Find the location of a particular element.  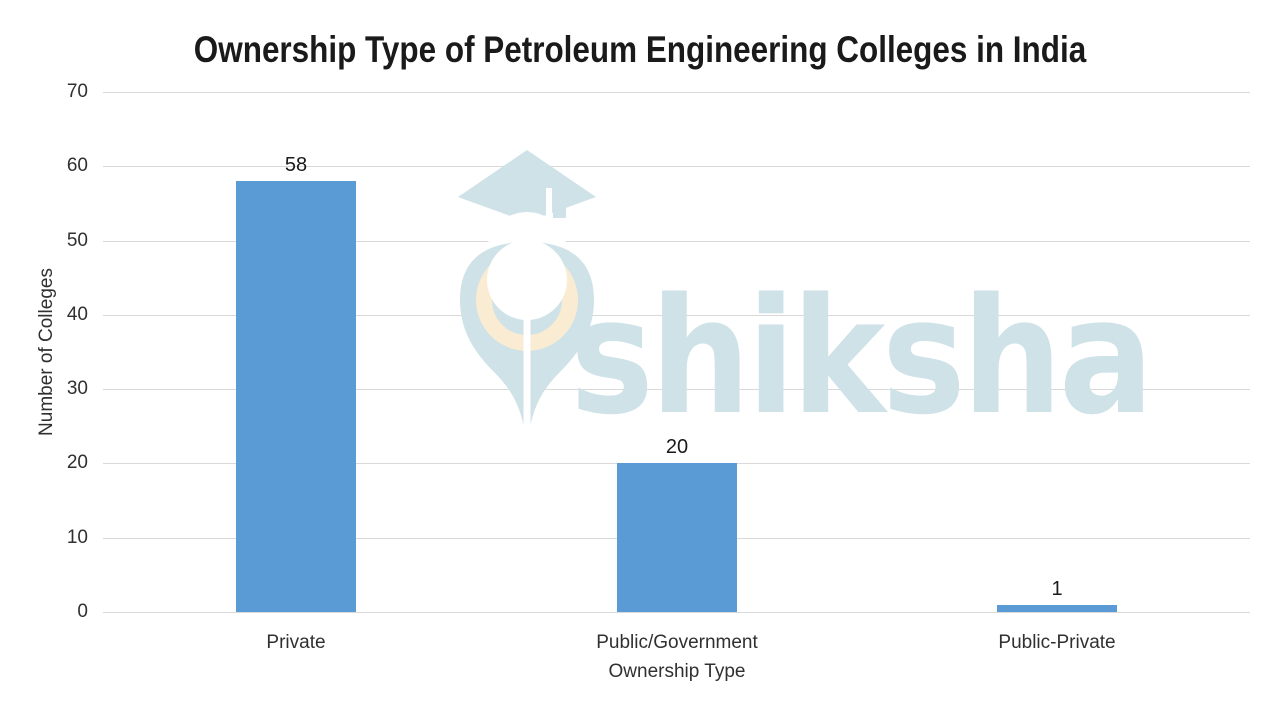

bar-value-label: 1 is located at coordinates (1057, 588).